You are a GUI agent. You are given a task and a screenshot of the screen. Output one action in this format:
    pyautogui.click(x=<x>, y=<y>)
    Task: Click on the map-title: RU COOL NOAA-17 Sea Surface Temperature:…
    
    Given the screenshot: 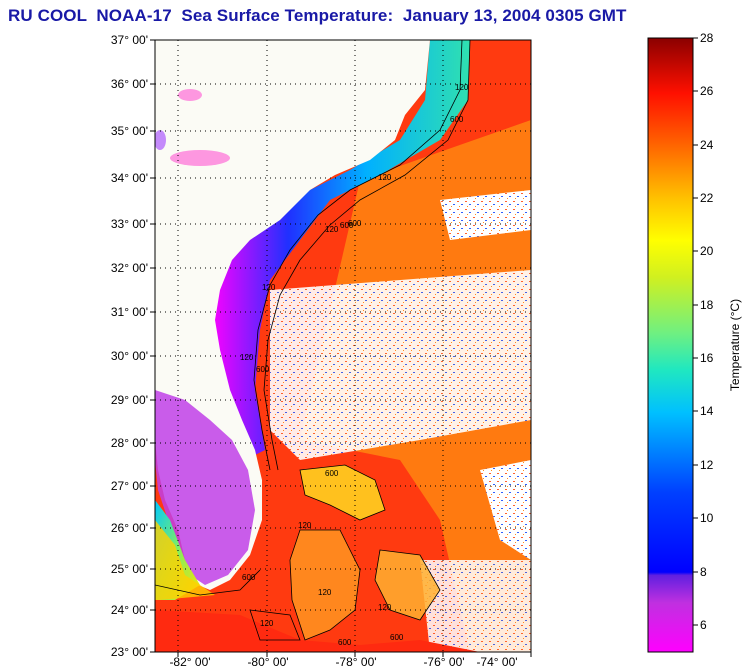 What is the action you would take?
    pyautogui.click(x=317, y=15)
    